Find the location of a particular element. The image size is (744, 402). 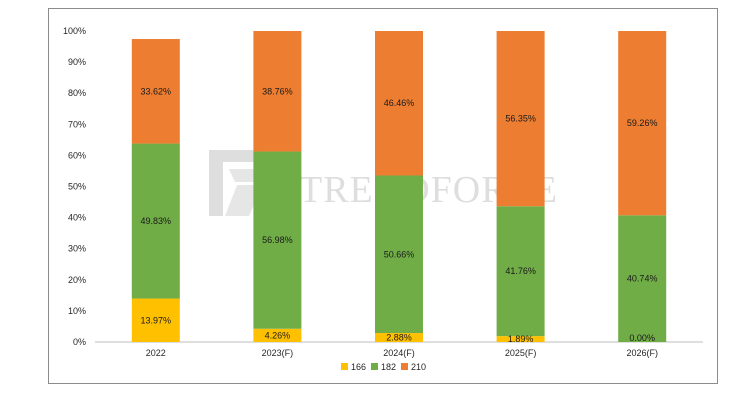

bar-182-2023(F) is located at coordinates (277, 240).